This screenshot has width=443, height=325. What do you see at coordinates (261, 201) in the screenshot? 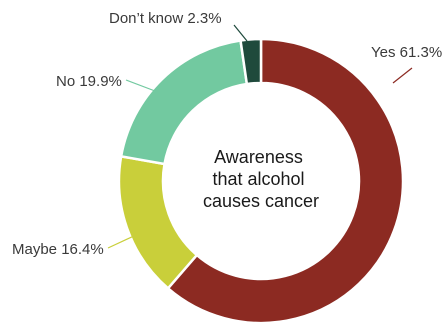
I see `center-title-line-3: causes cancer` at bounding box center [261, 201].